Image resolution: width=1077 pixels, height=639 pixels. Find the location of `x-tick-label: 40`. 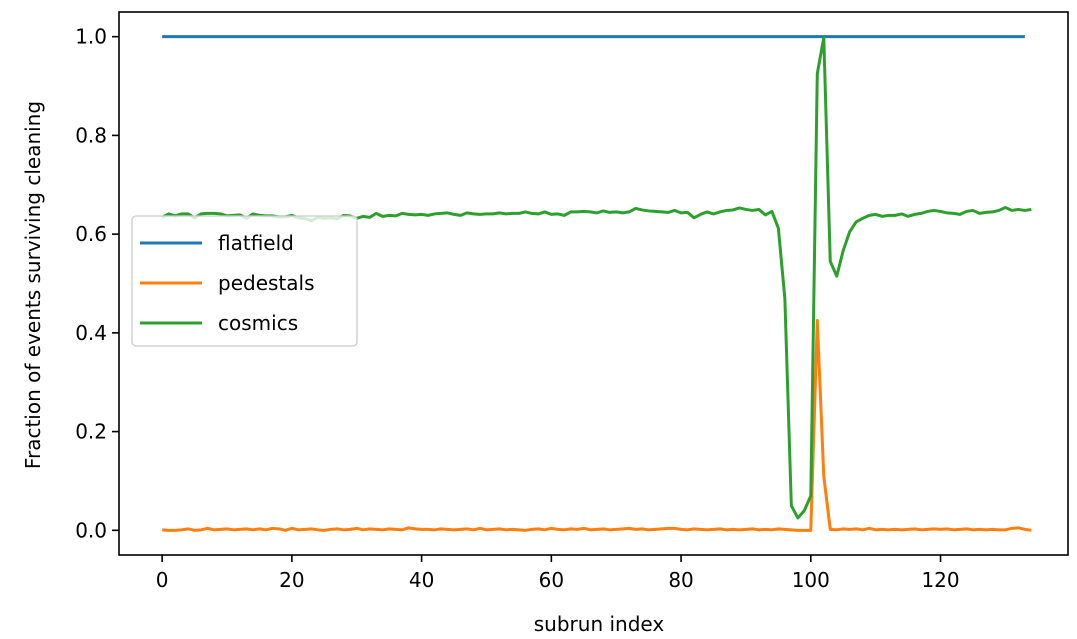

x-tick-label: 40 is located at coordinates (421, 580).